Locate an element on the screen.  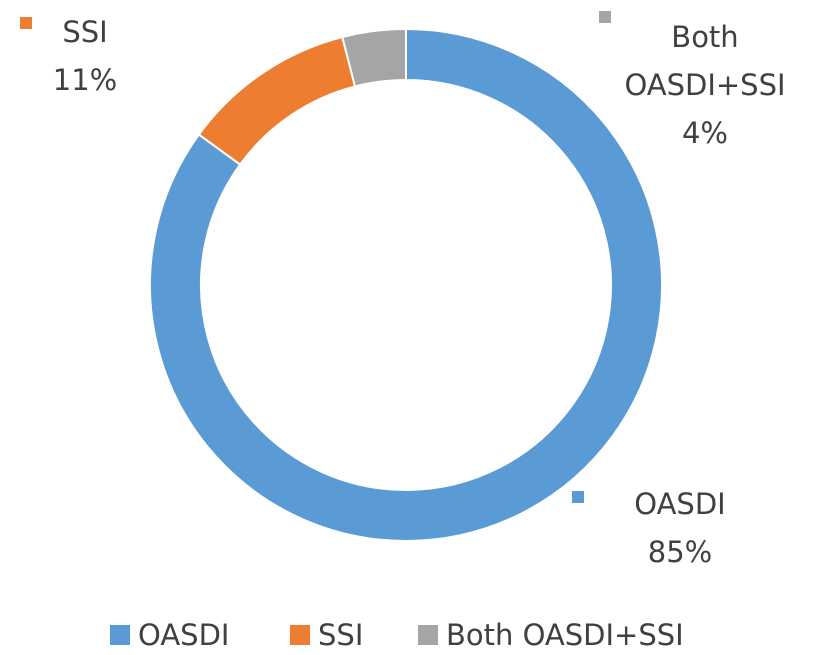
data-label-name: Both OASDI+SSI is located at coordinates (705, 61).